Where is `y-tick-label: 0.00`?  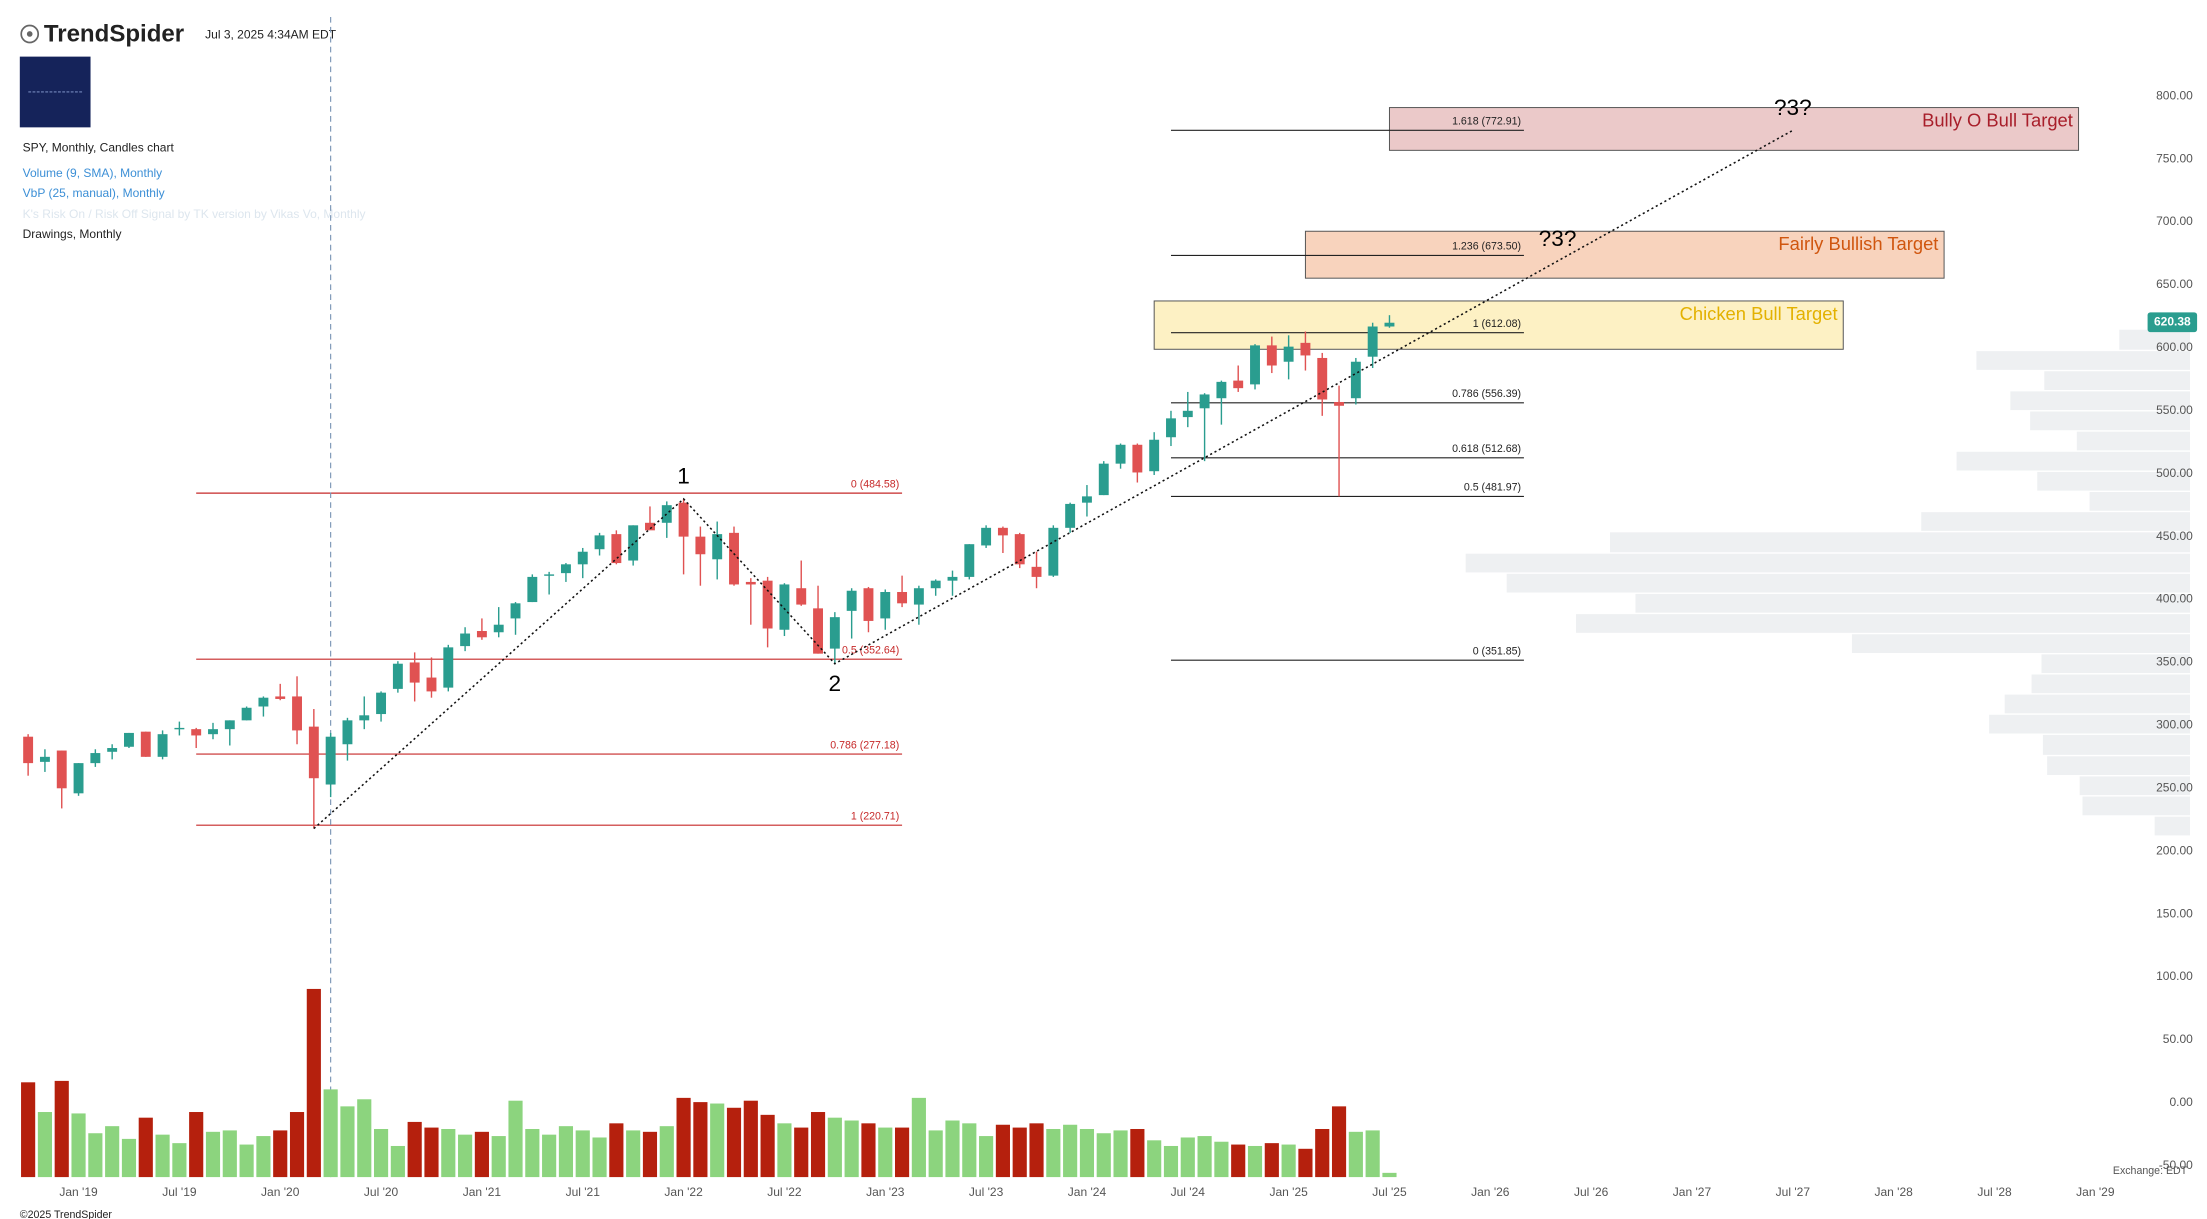 y-tick-label: 0.00 is located at coordinates (2181, 1102).